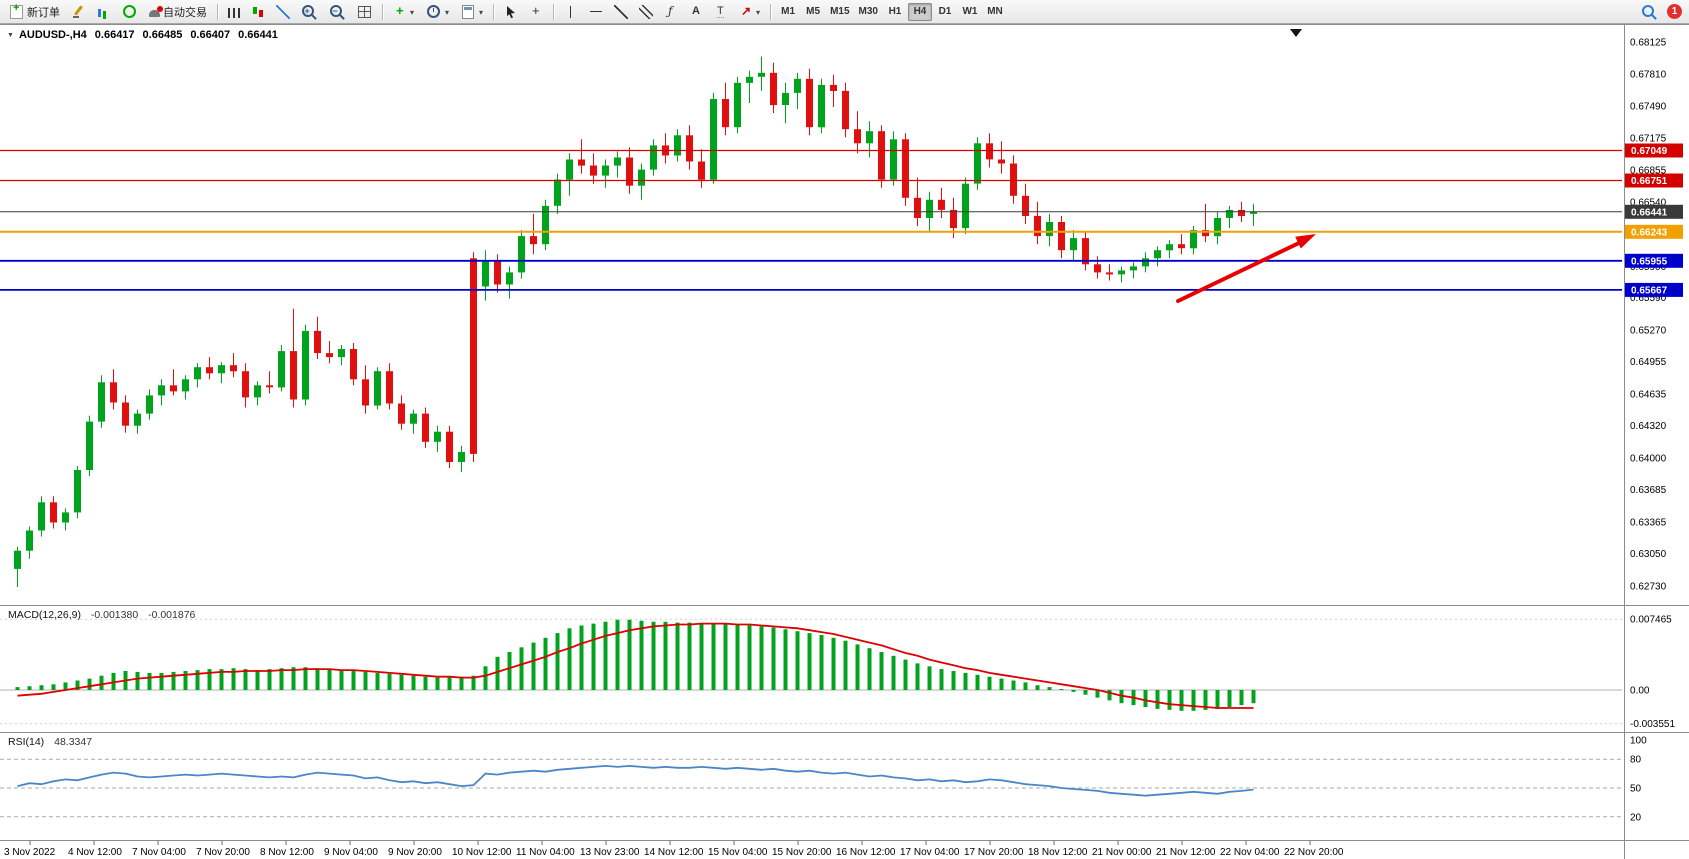  I want to click on data-window-button, so click(129, 12).